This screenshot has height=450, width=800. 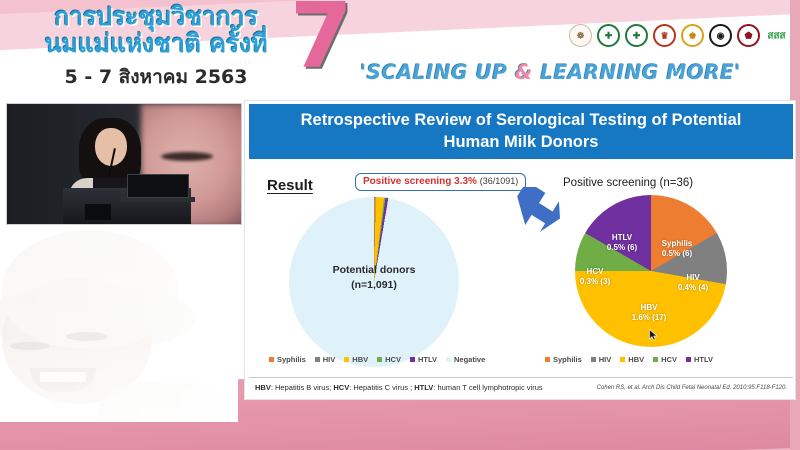 What do you see at coordinates (488, 387) in the screenshot?
I see `footnote-htlv-value: : human T cell lymphotropic virus` at bounding box center [488, 387].